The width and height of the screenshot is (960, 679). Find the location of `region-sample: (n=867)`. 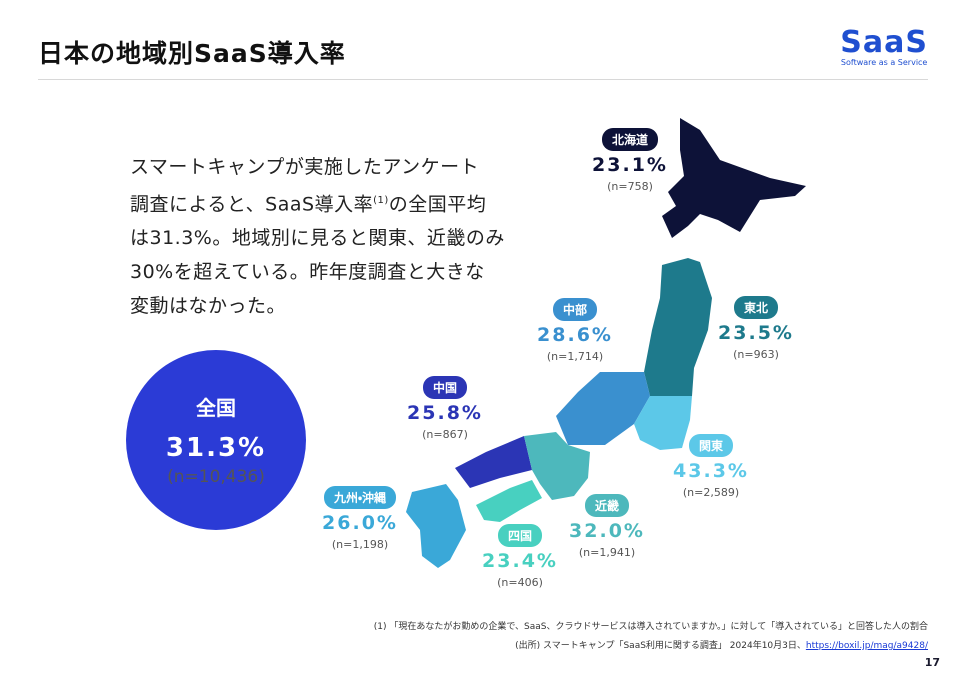

region-sample: (n=867) is located at coordinates (445, 434).